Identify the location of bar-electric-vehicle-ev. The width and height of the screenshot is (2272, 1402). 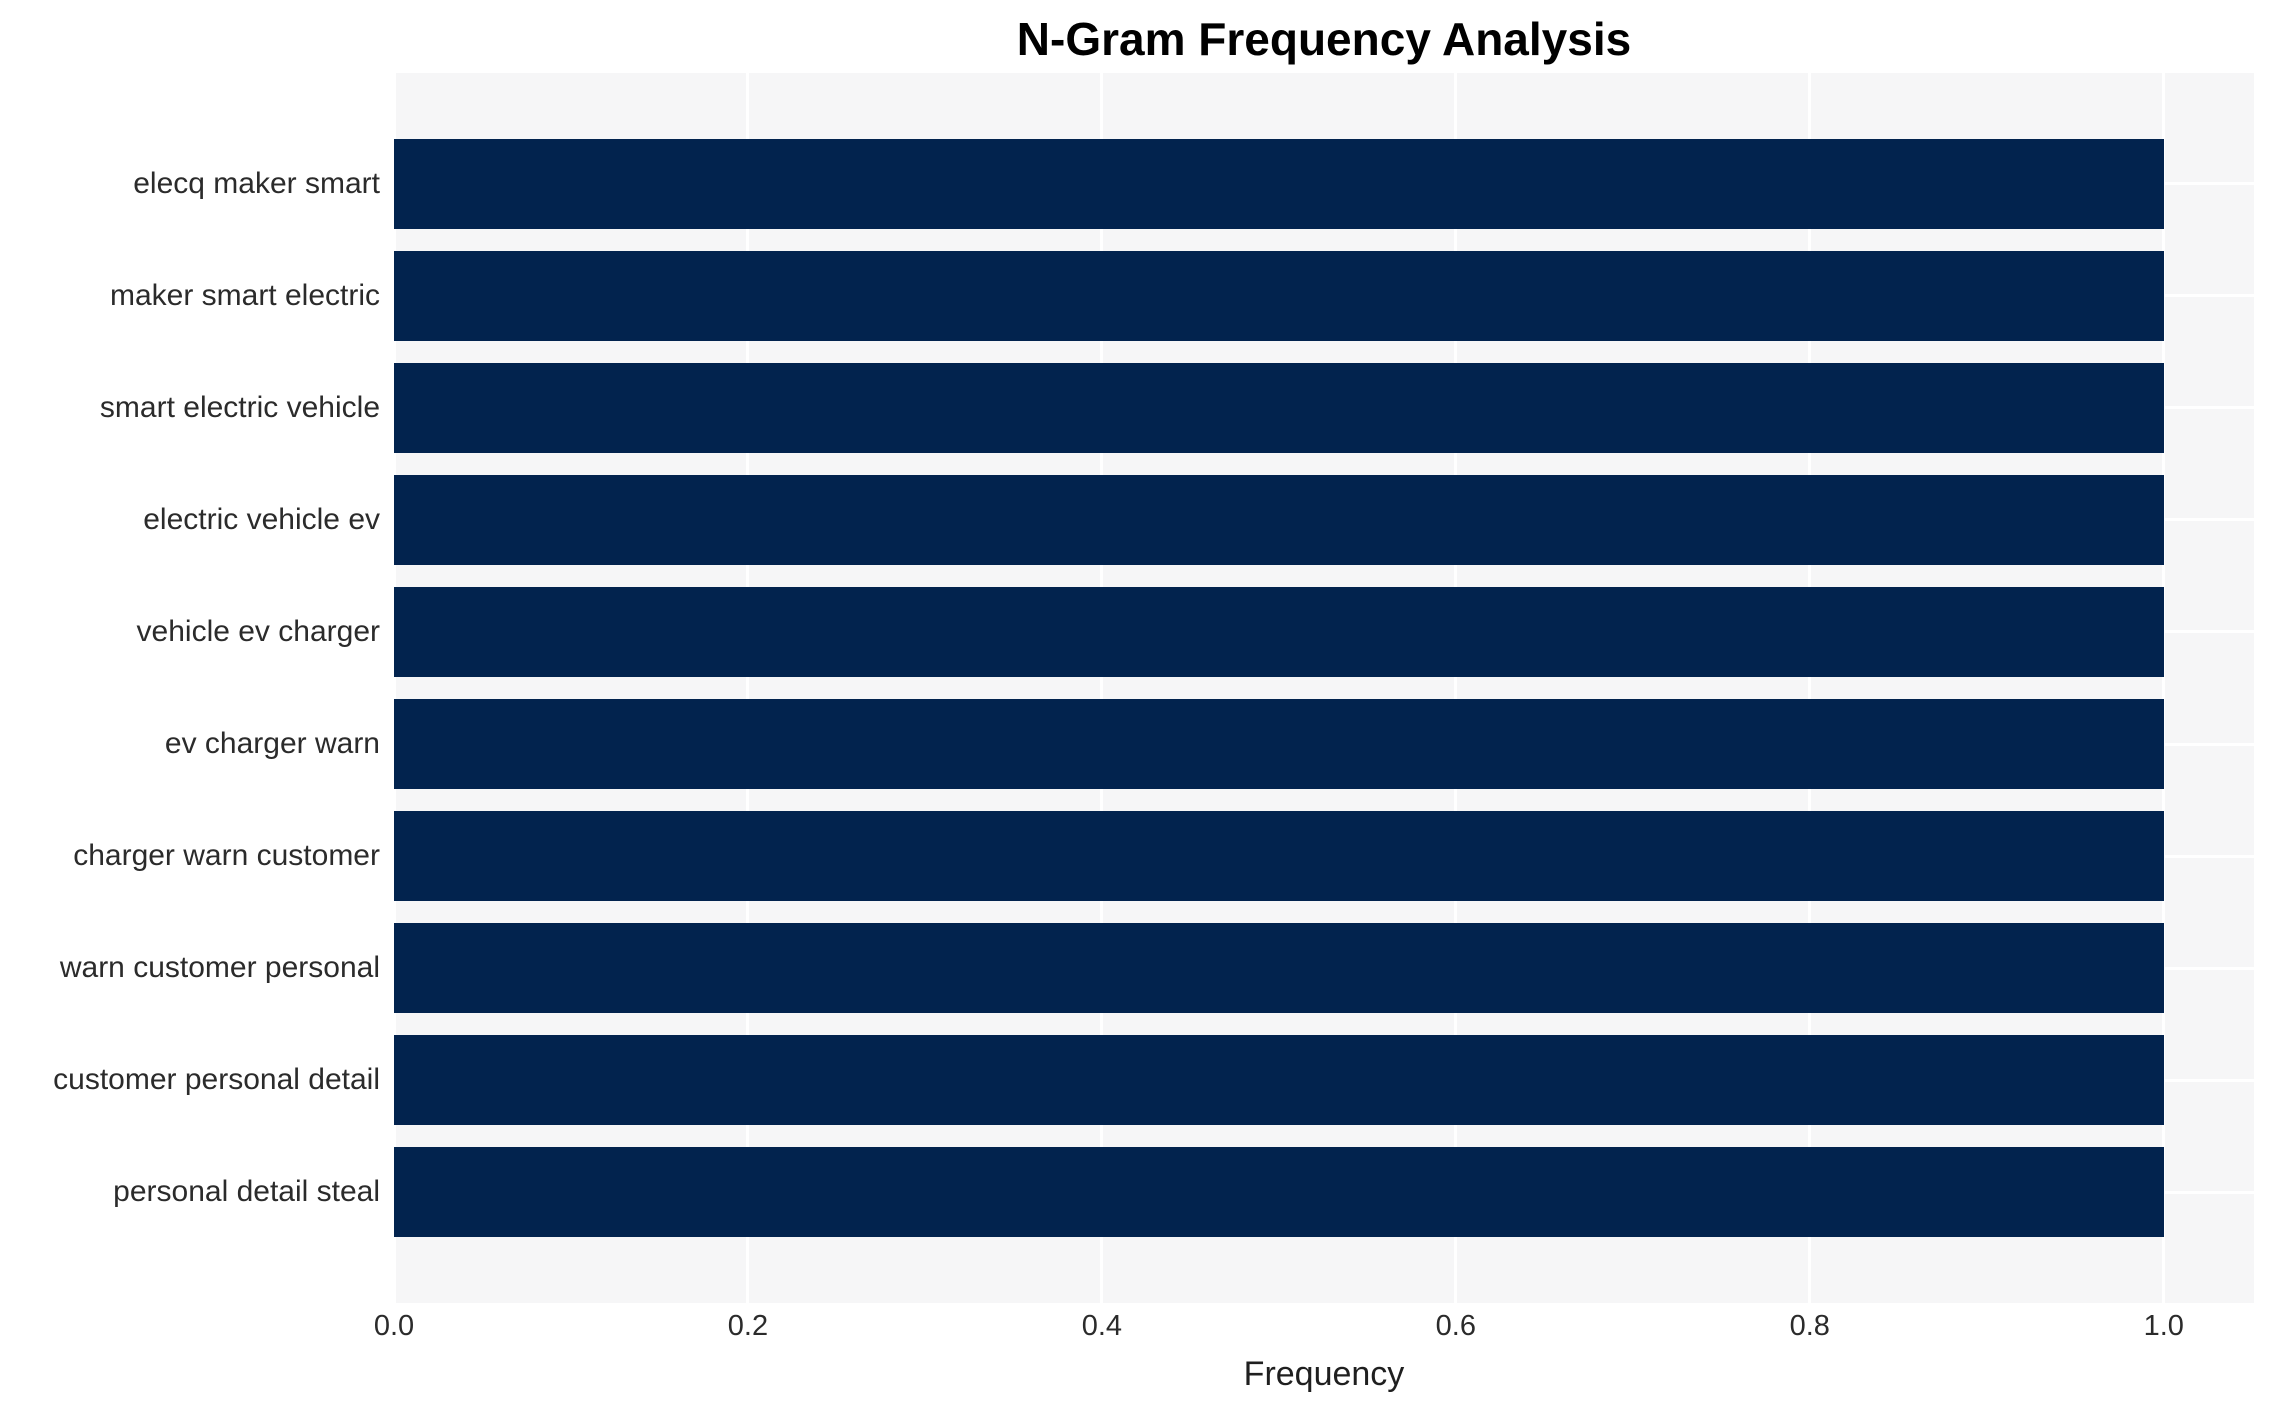
(1279, 520).